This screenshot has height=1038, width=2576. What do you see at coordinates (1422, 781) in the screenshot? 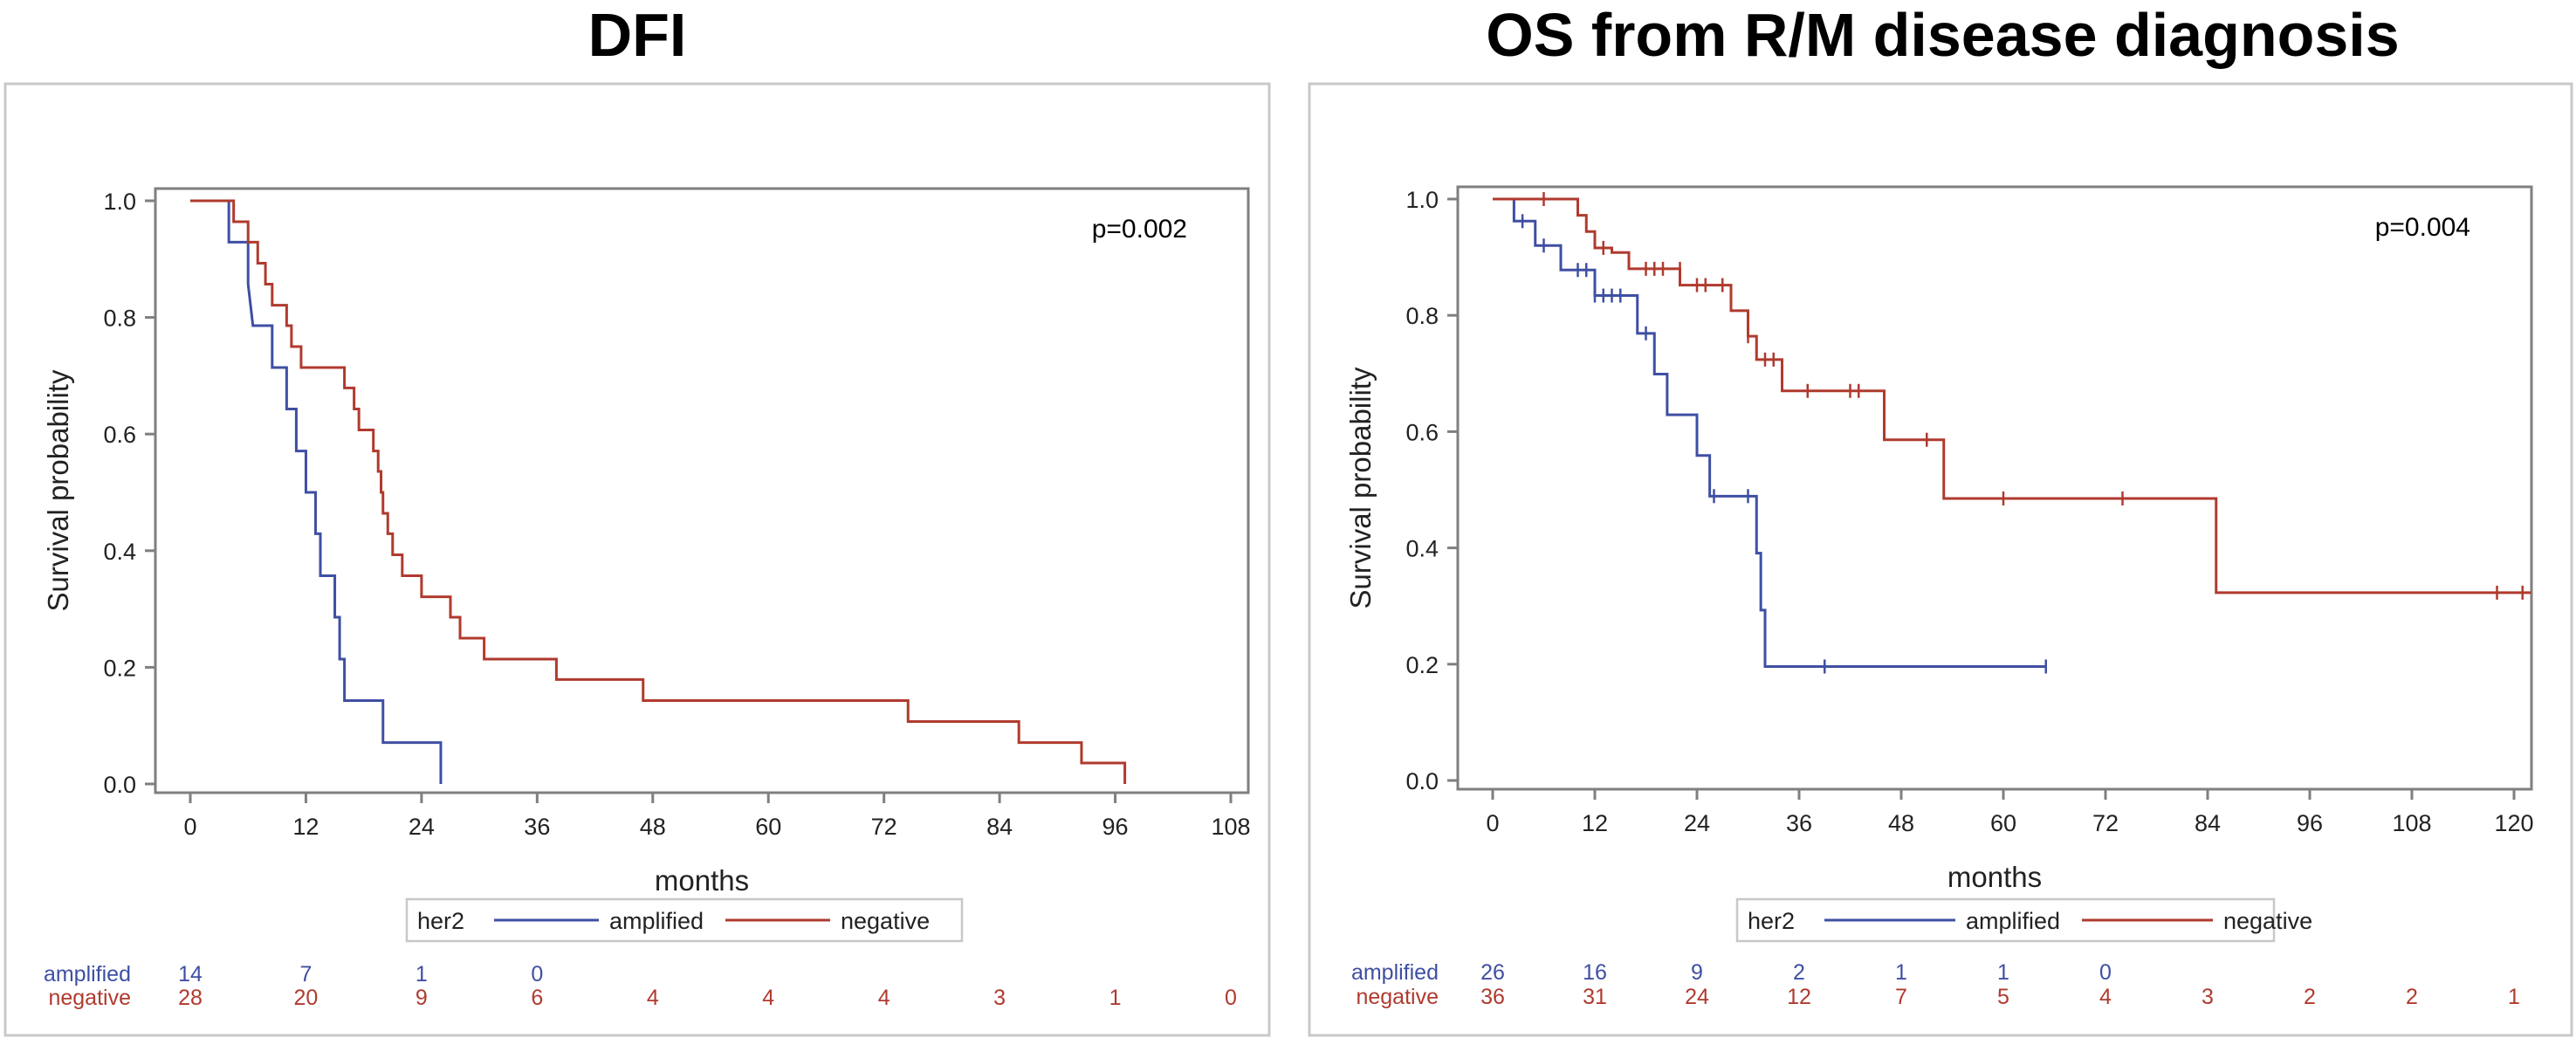
I see `chart2-y-tick-label: 0.0` at bounding box center [1422, 781].